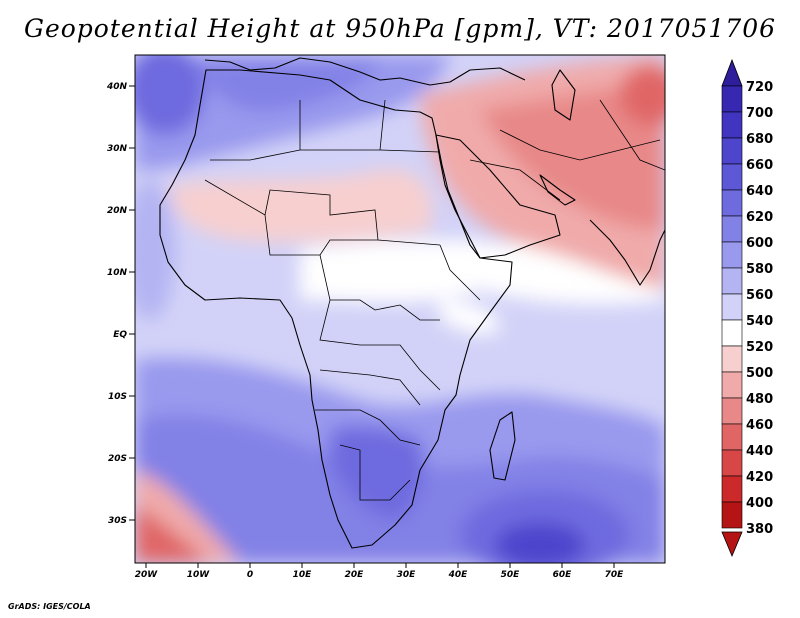 The width and height of the screenshot is (800, 618). I want to click on lon-tick-70e: 70E, so click(615, 571).